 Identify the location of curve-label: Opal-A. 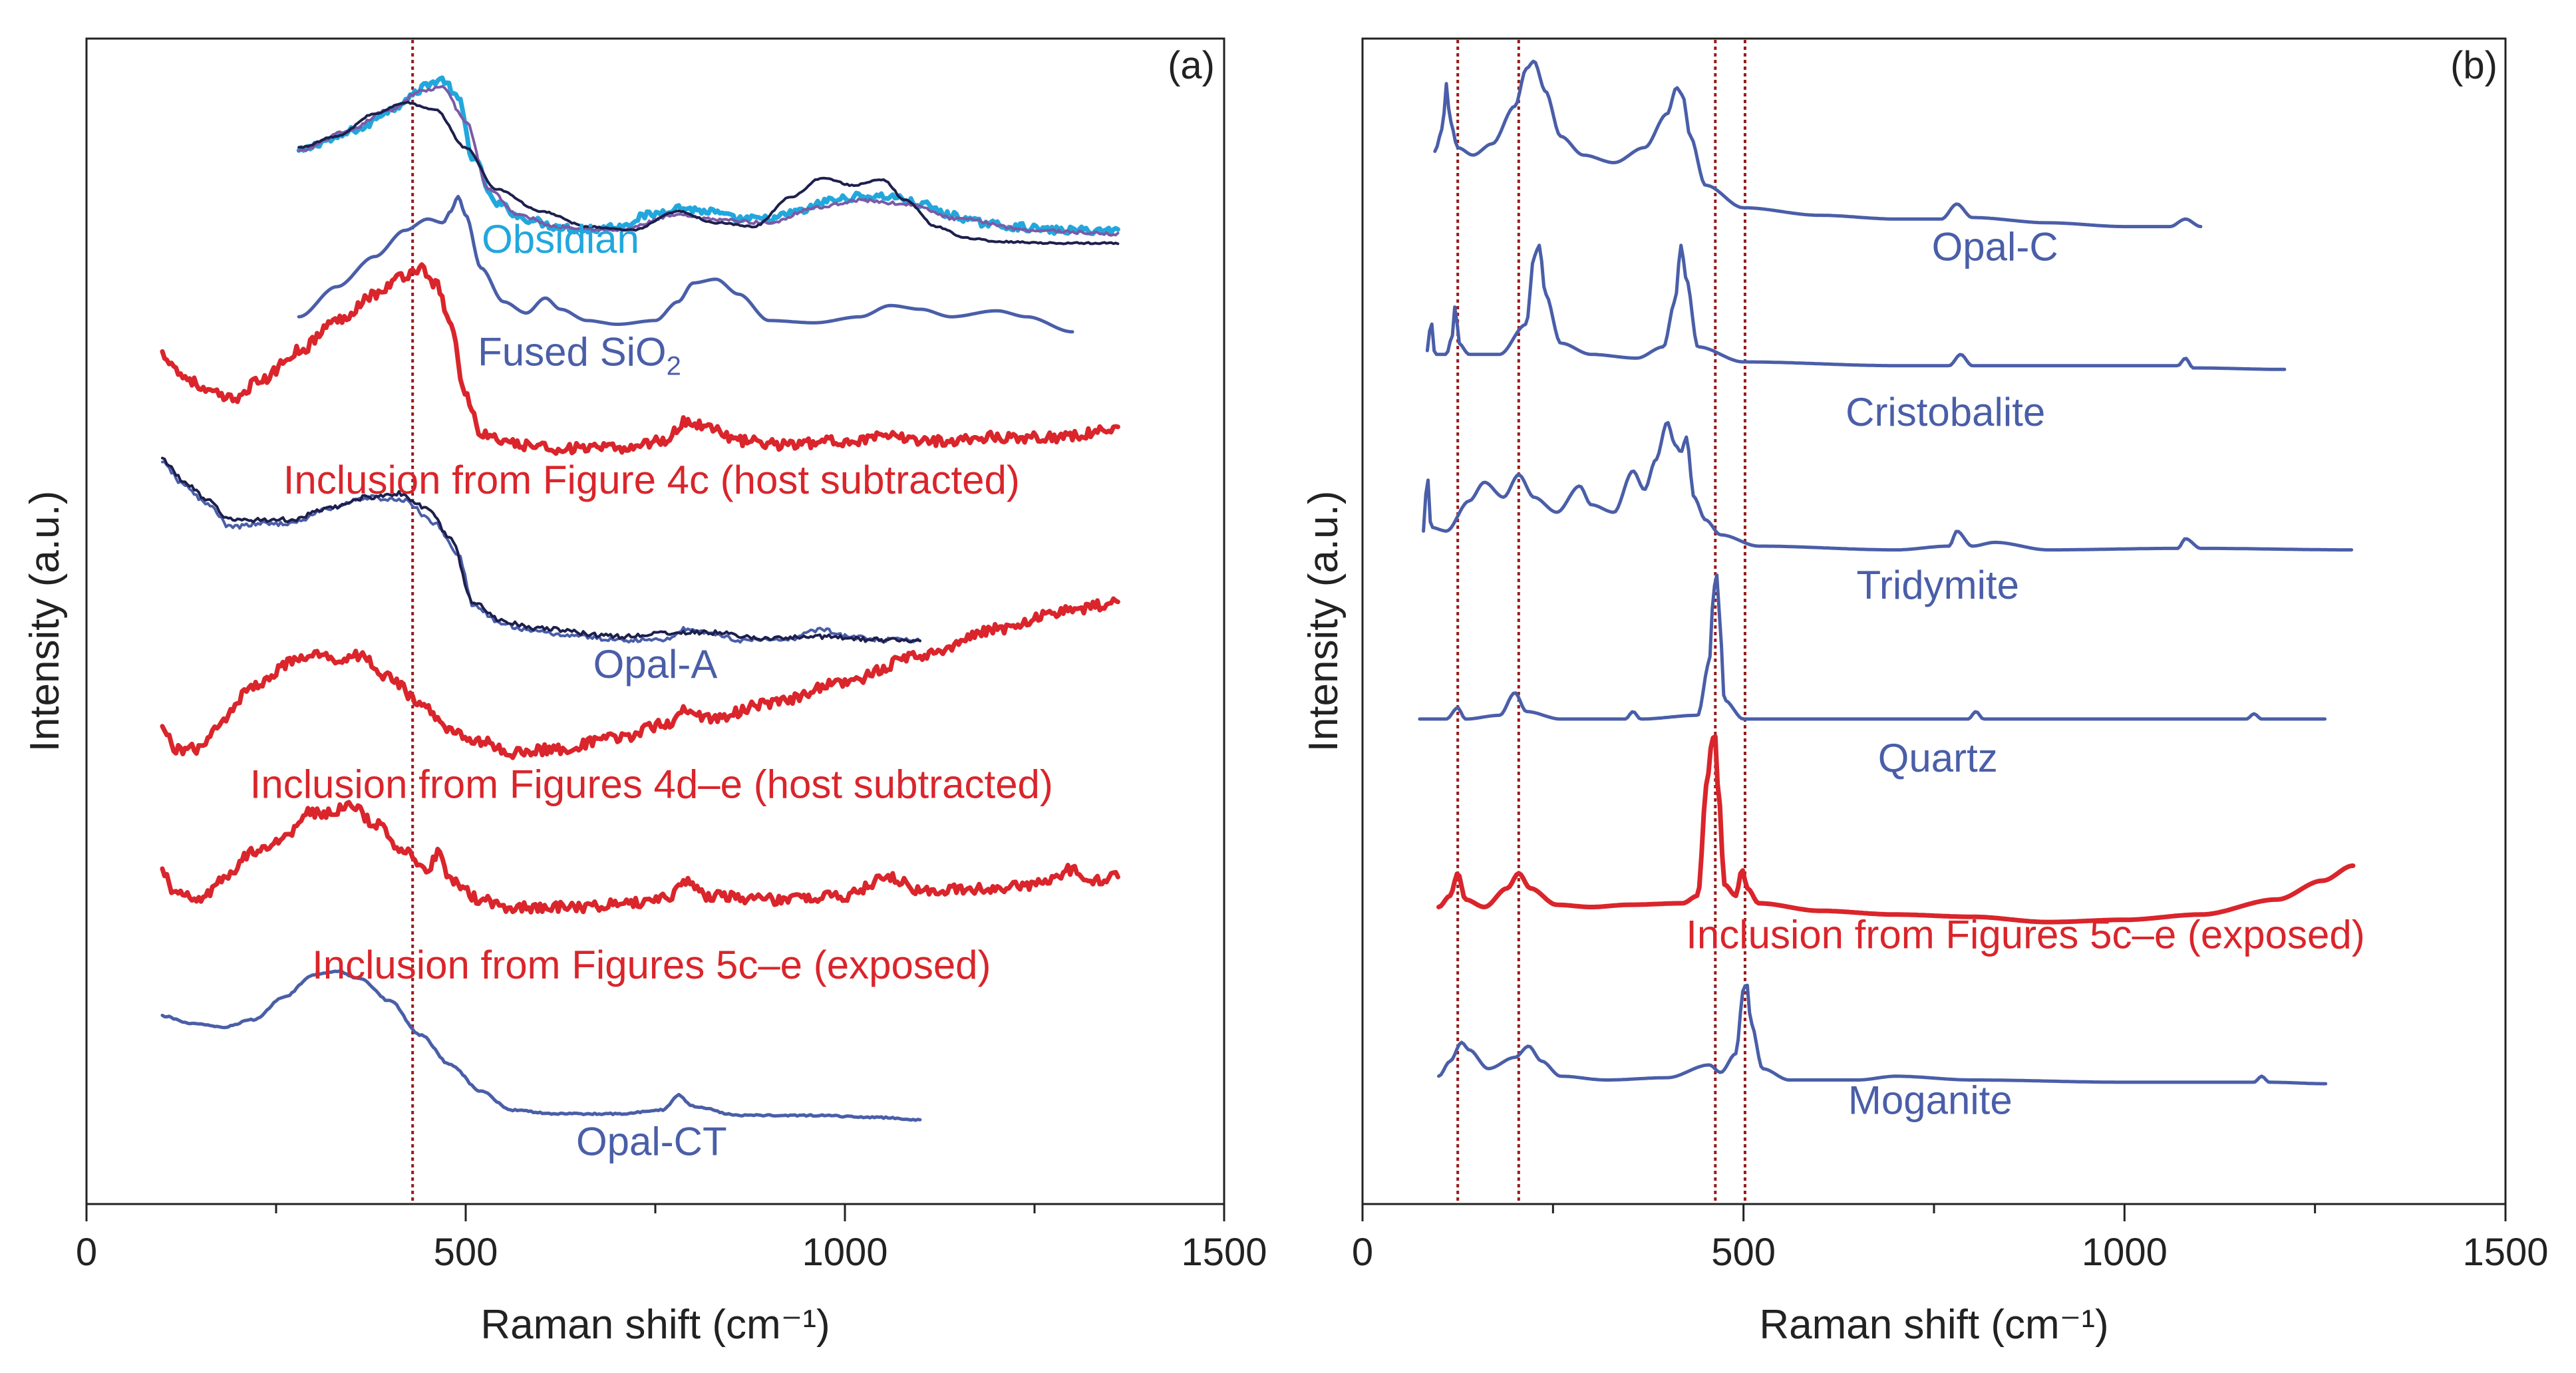
(655, 664).